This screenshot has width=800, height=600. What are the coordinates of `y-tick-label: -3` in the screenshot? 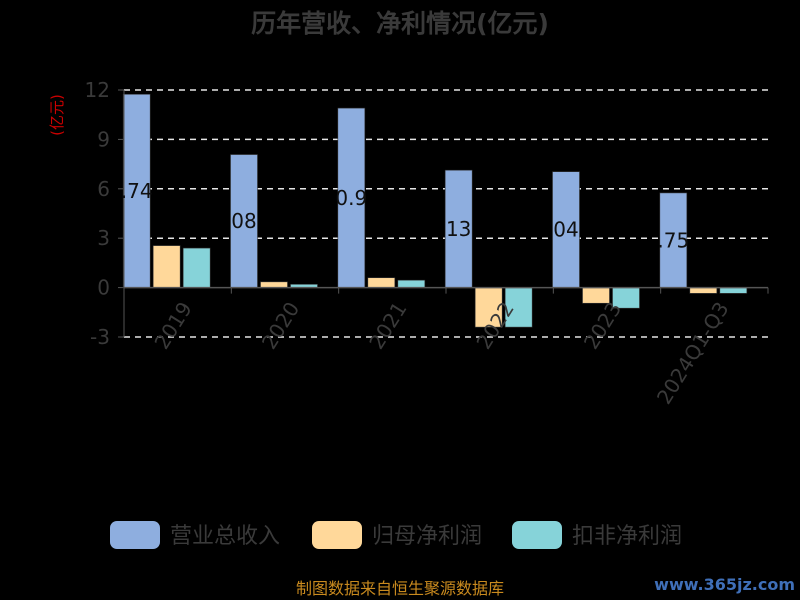 It's located at (100, 337).